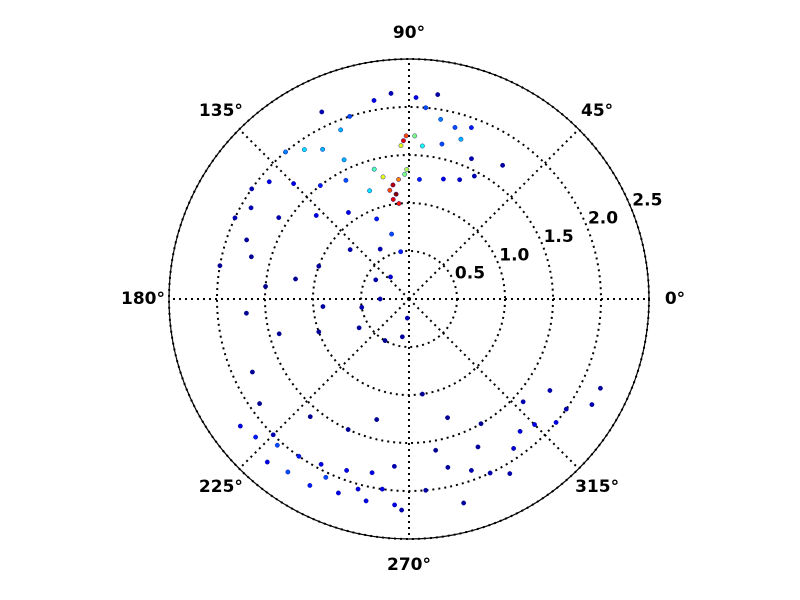  What do you see at coordinates (409, 565) in the screenshot?
I see `theta-tick-label: 270°` at bounding box center [409, 565].